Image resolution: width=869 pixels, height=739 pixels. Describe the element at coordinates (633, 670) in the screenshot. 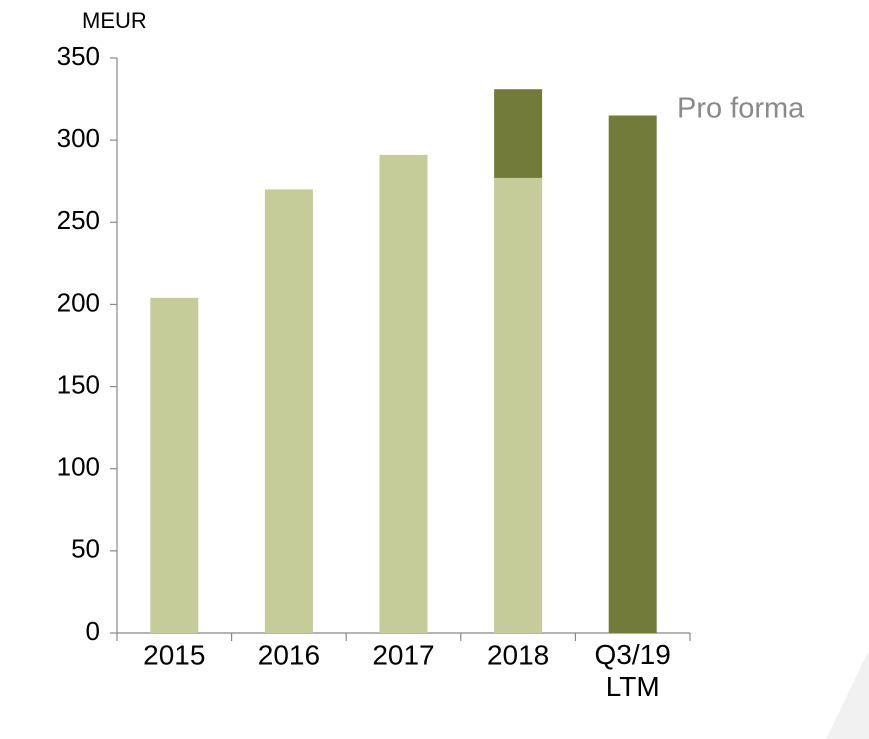

I see `x-tick-label: Q3/19 LTM` at that location.